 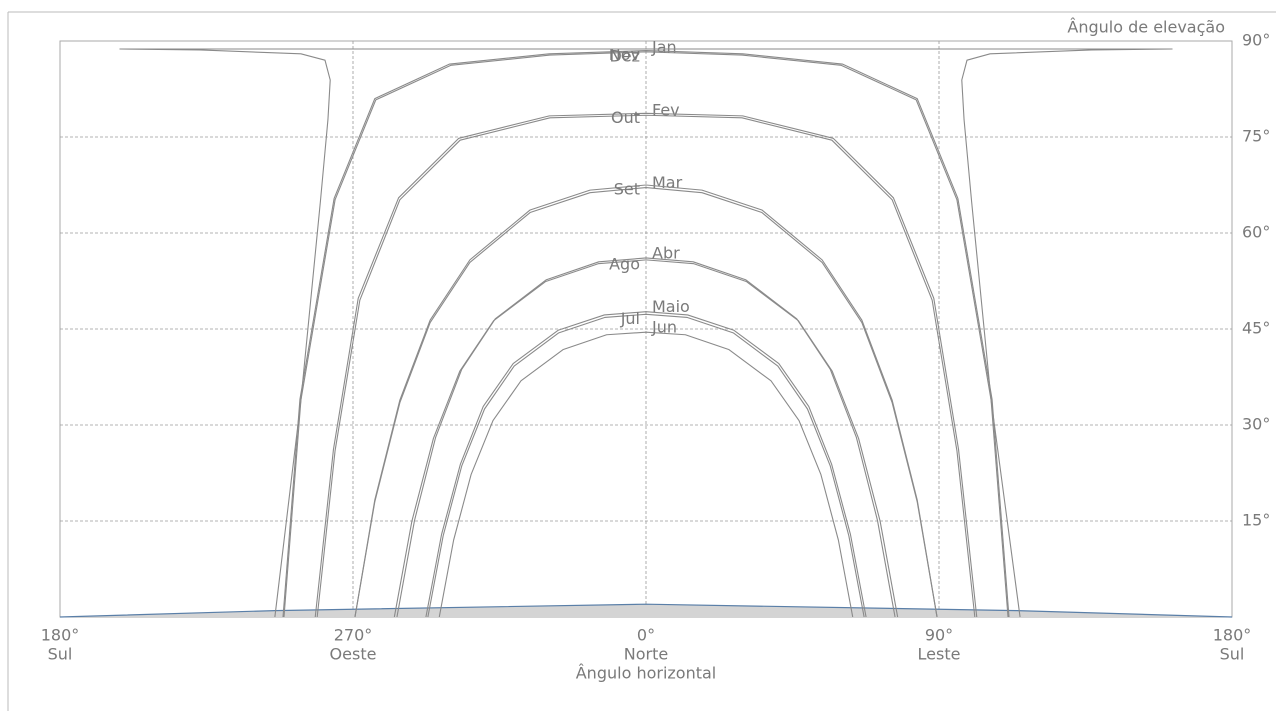 I want to click on month-label: Dez, so click(x=624, y=55).